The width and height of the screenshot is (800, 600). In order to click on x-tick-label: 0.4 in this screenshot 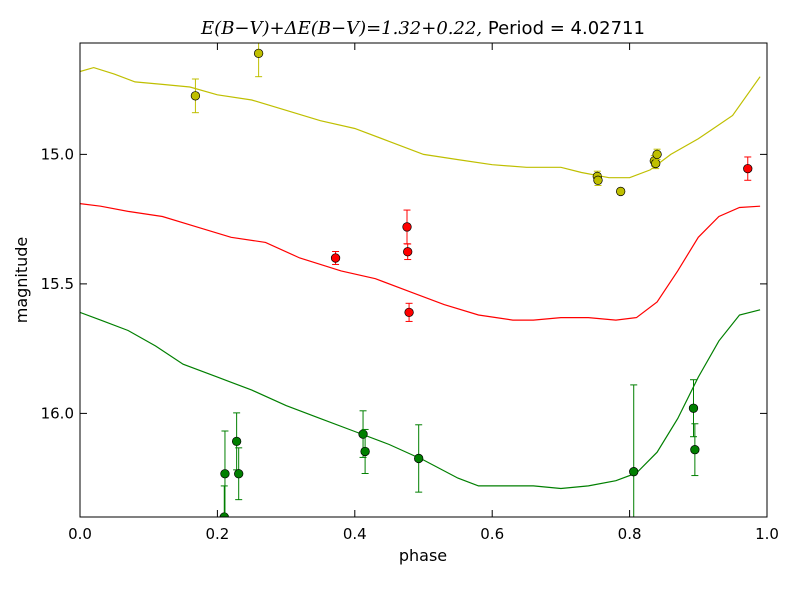, I will do `click(355, 534)`.